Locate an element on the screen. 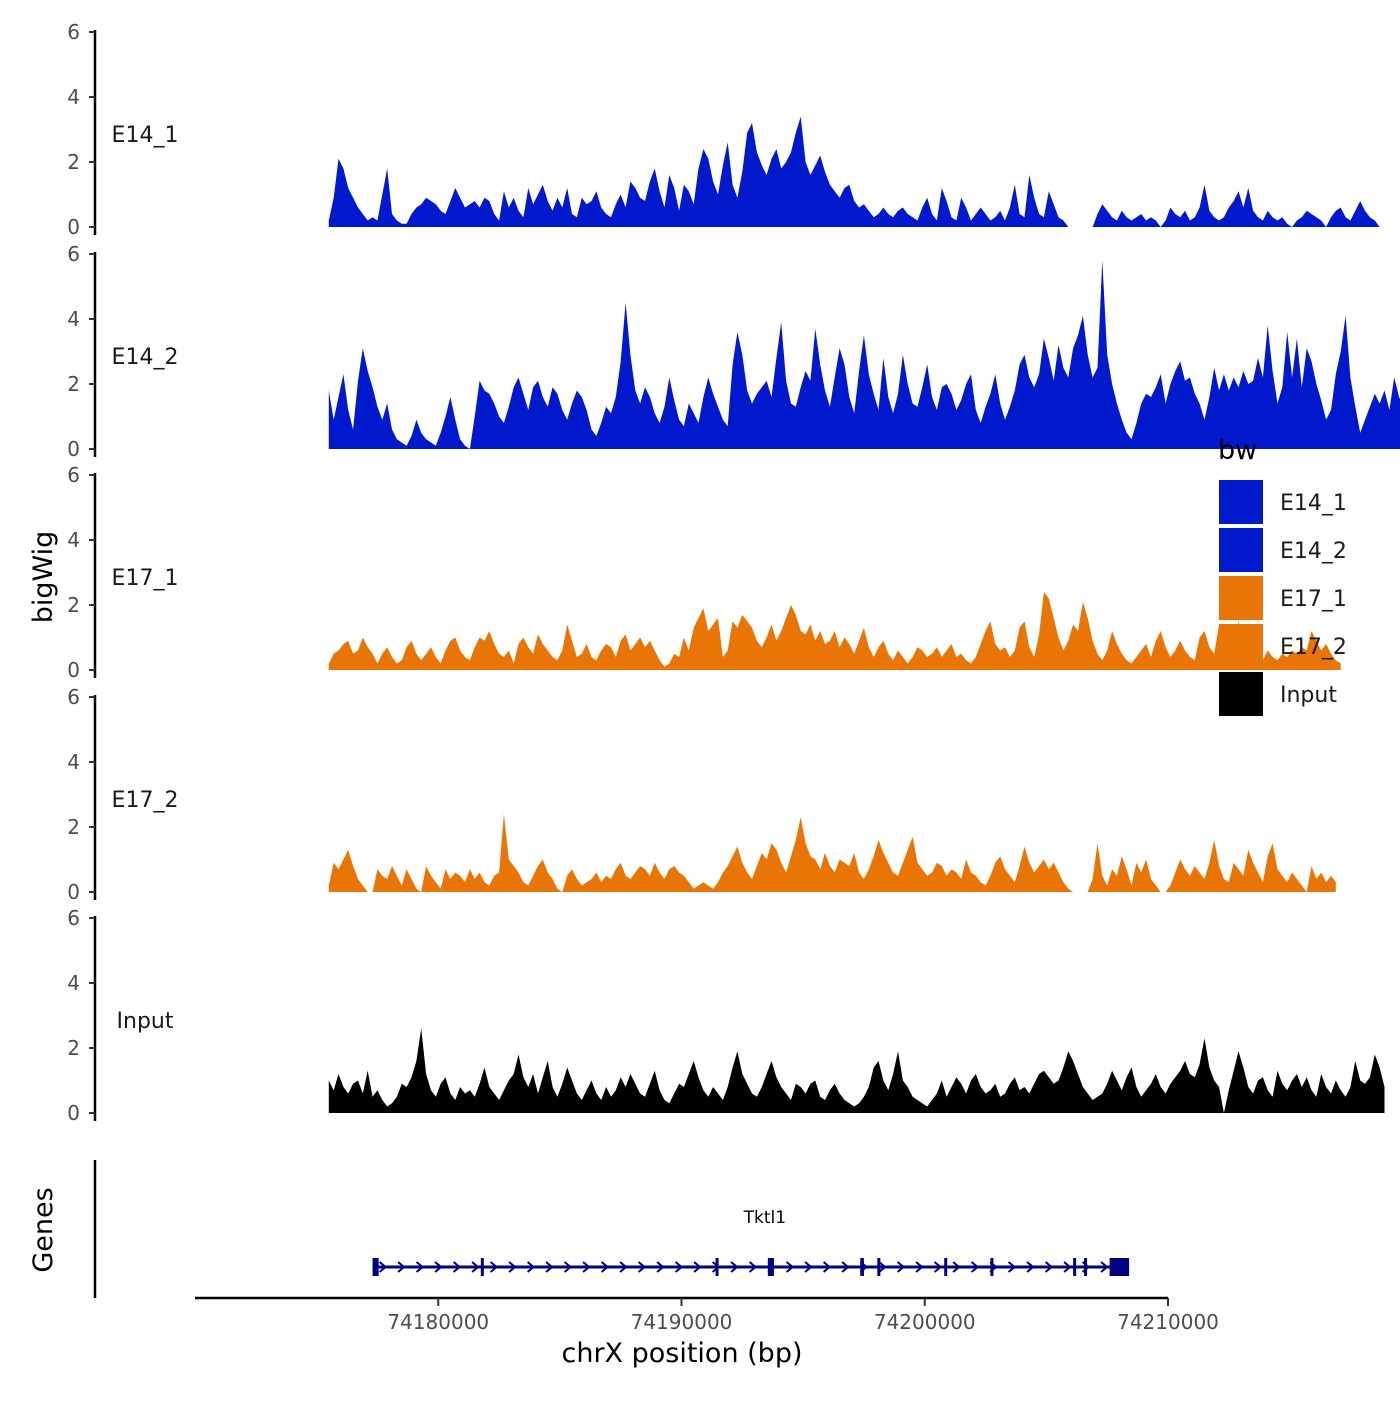 Image resolution: width=1400 pixels, height=1404 pixels. legend-label: Input is located at coordinates (1308, 695).